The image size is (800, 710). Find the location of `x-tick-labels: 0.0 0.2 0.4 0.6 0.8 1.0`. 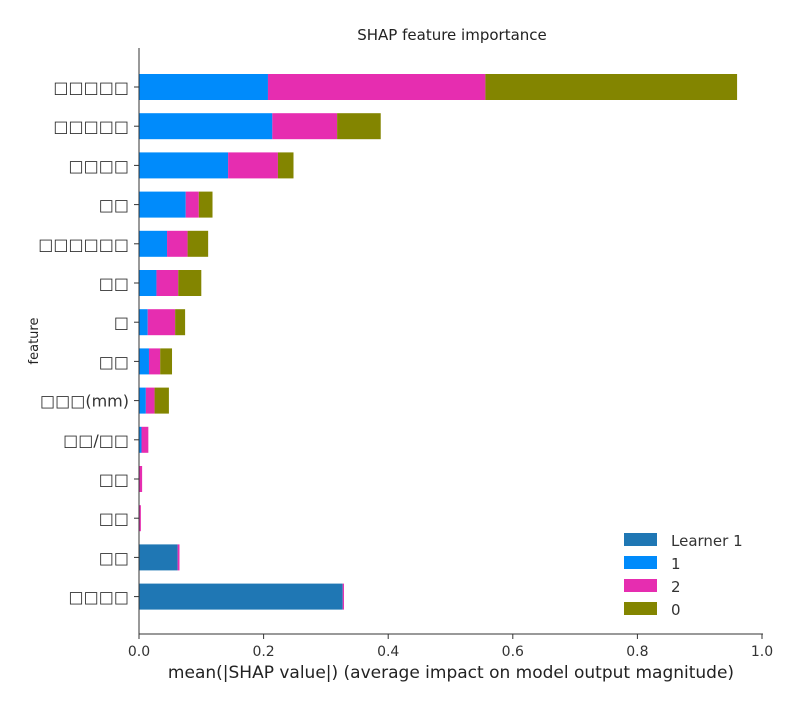

x-tick-labels: 0.0 0.2 0.4 0.6 0.8 1.0 is located at coordinates (450, 647).